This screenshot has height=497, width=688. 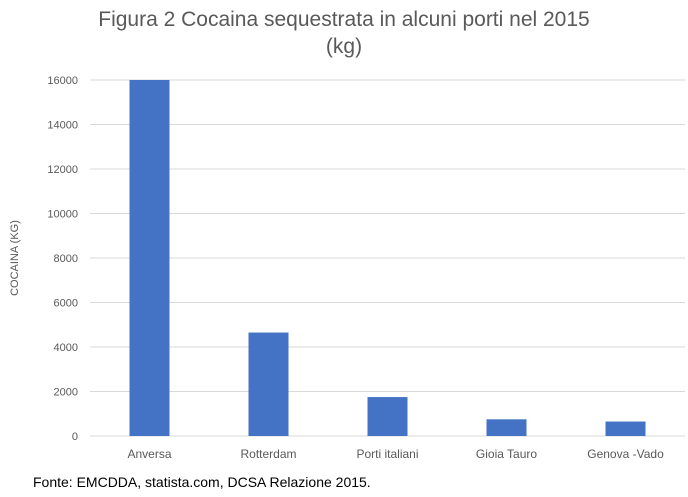 What do you see at coordinates (62, 215) in the screenshot?
I see `y-tick-label: 10000` at bounding box center [62, 215].